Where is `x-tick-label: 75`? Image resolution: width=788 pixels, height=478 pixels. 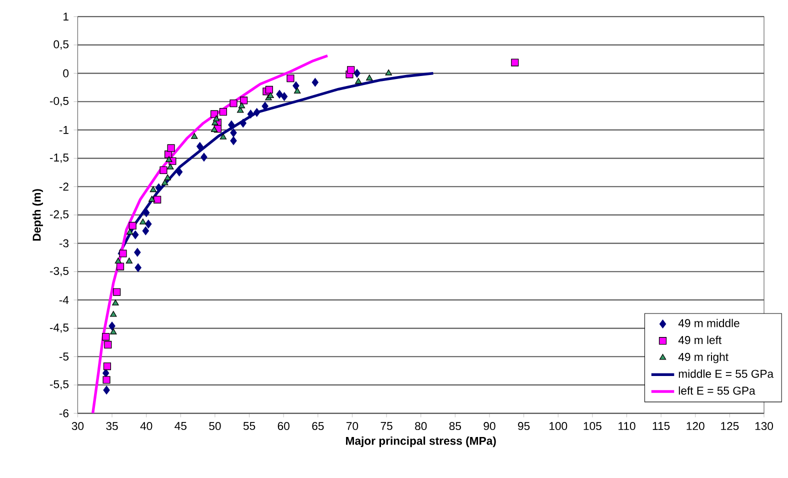 x-tick-label: 75 is located at coordinates (386, 426).